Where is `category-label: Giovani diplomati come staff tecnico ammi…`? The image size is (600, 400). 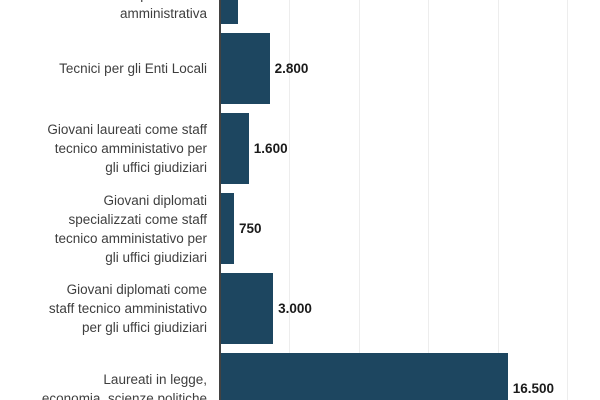
category-label: Giovani diplomati come staff tecnico ammi… is located at coordinates (103, 308).